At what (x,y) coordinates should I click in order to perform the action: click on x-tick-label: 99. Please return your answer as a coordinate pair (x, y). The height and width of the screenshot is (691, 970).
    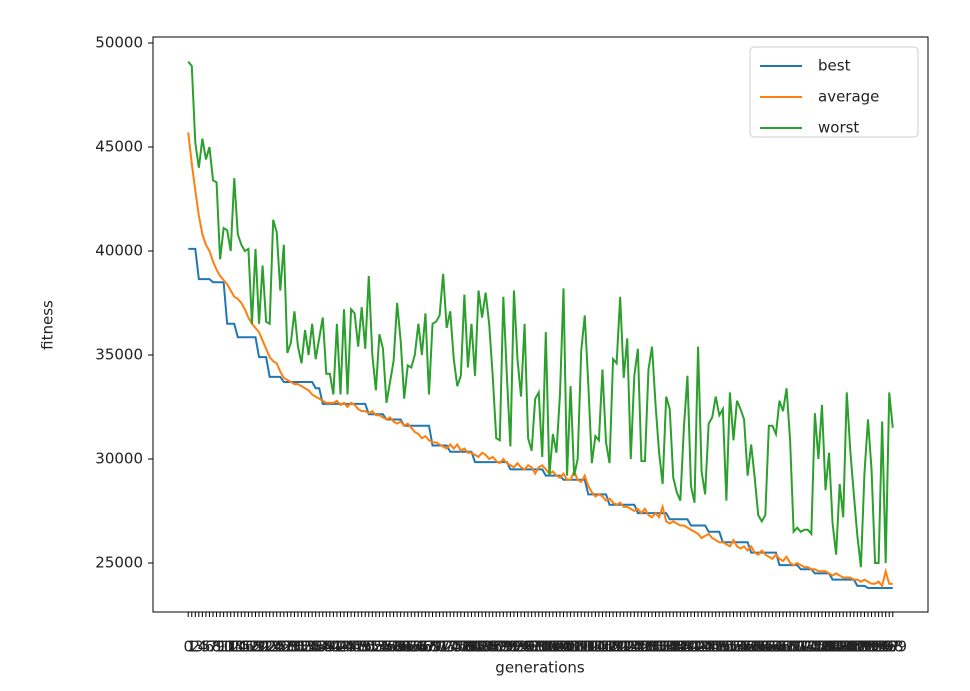
    Looking at the image, I should click on (538, 647).